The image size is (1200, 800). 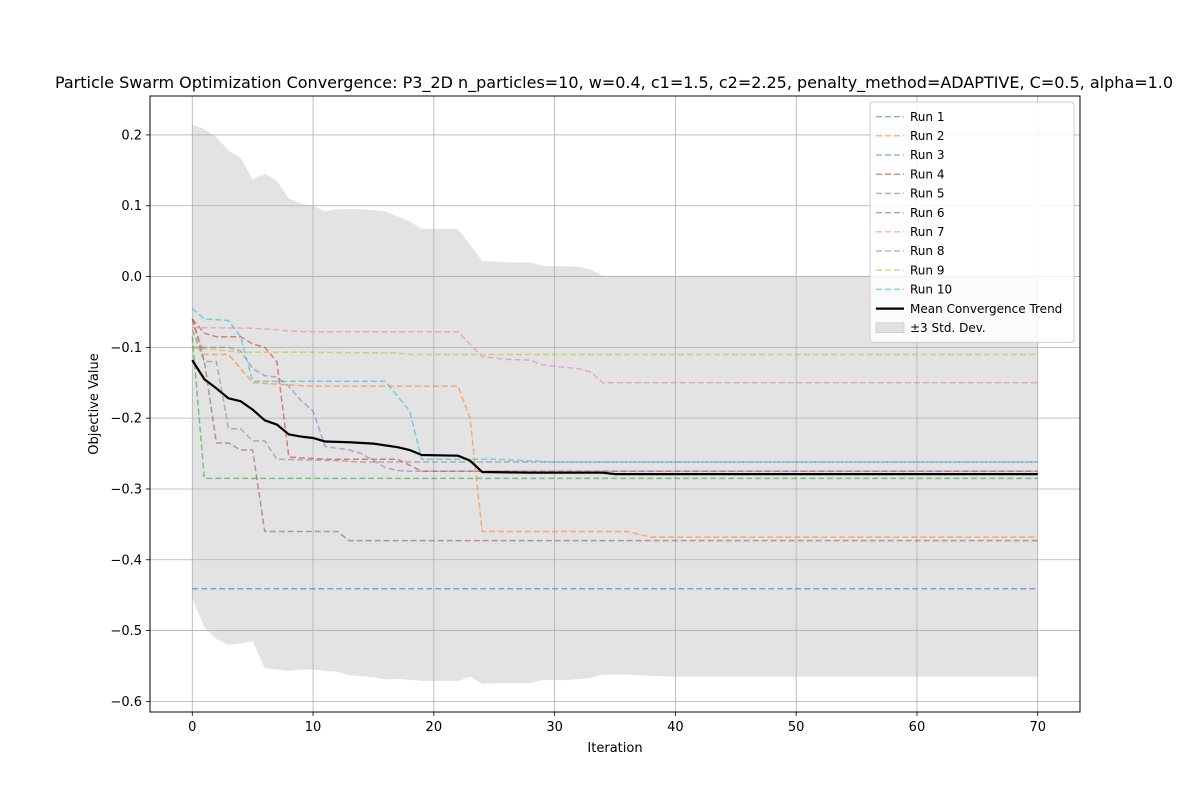 I want to click on x-tick-label: 60, so click(x=917, y=727).